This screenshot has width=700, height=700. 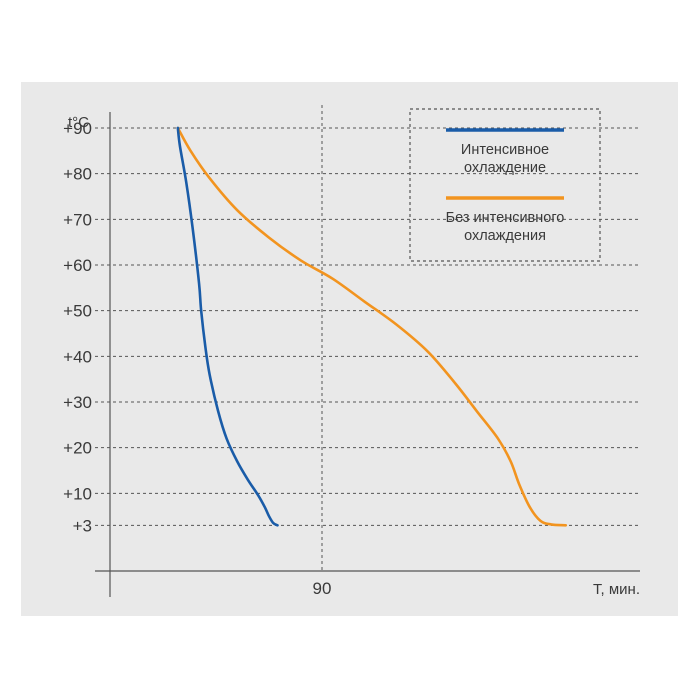 I want to click on y-tick-label: +10, so click(x=77, y=493).